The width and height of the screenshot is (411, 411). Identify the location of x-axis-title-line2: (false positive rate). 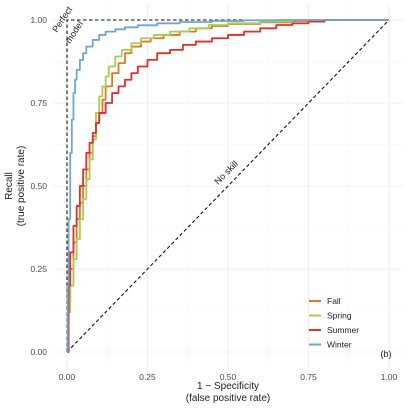
(228, 398).